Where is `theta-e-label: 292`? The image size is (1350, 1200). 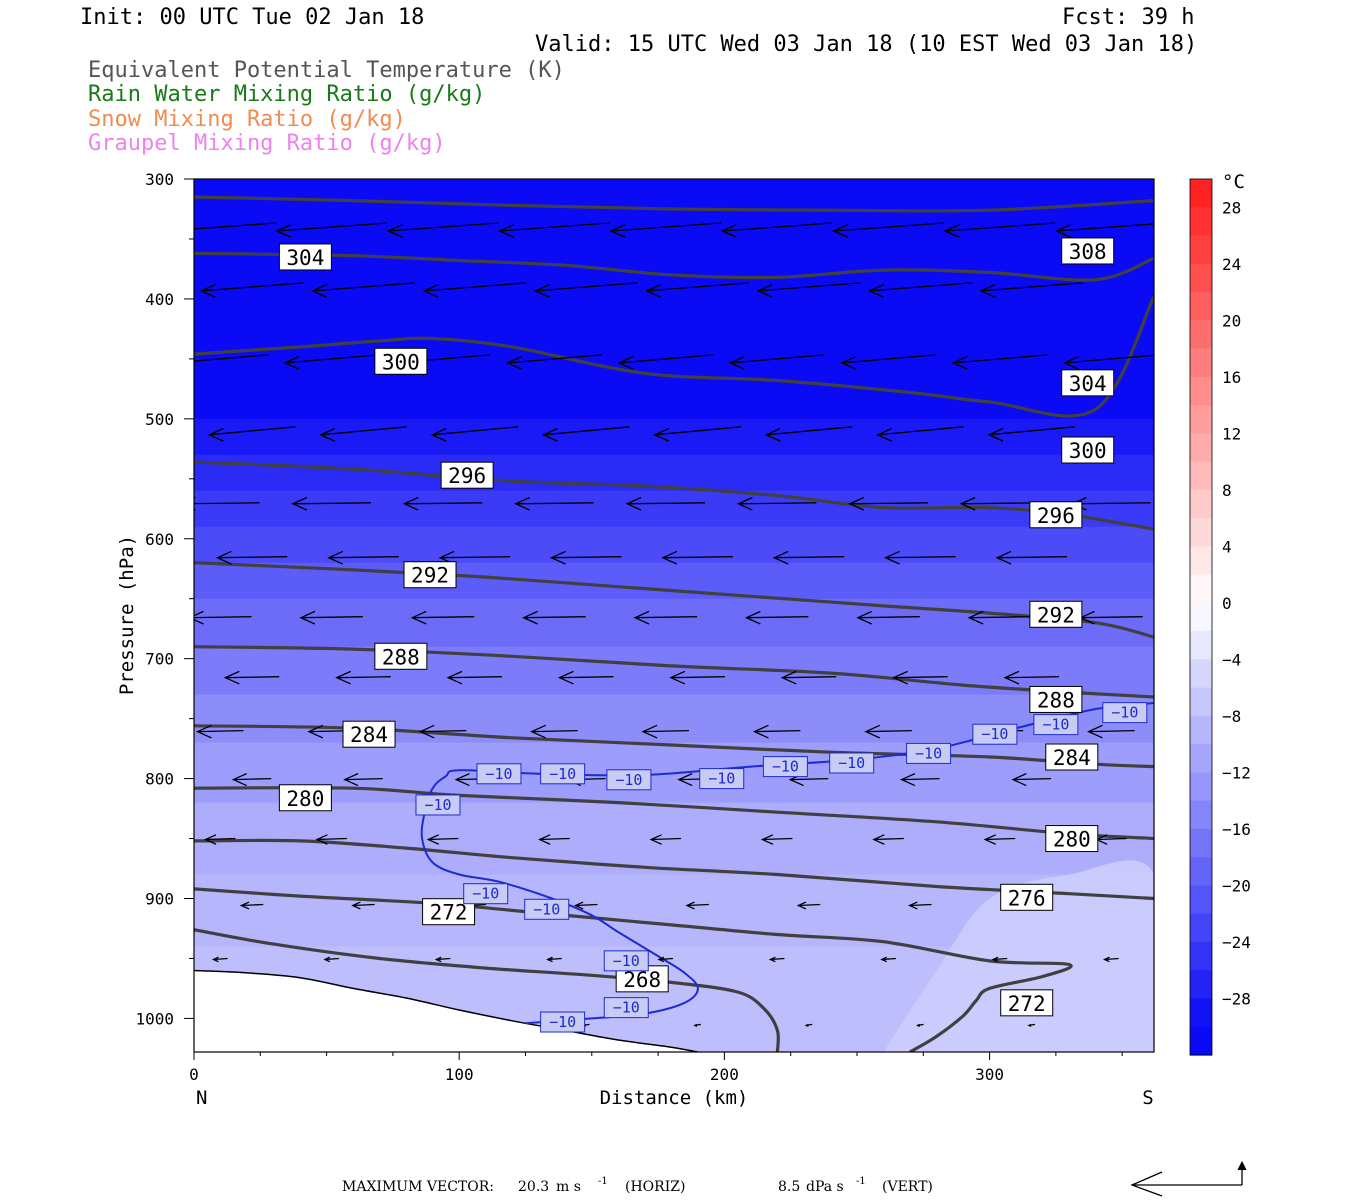 theta-e-label: 292 is located at coordinates (1056, 615).